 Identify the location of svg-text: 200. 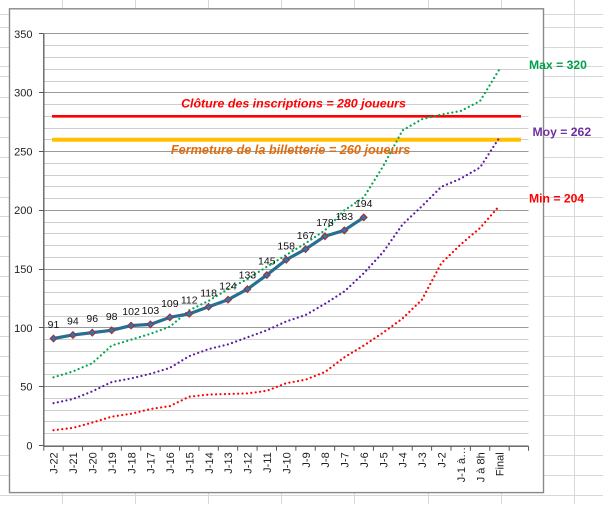
(23, 211).